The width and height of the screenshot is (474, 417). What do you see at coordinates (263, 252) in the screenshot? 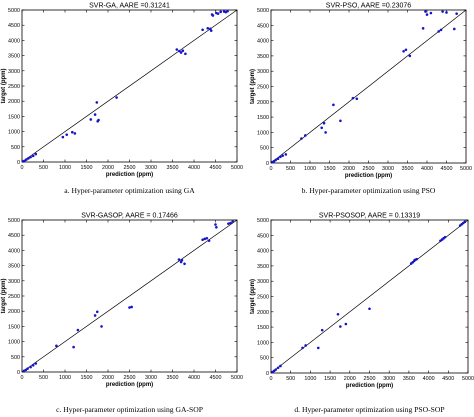
I see `y-tick-label: 4000` at bounding box center [263, 252].